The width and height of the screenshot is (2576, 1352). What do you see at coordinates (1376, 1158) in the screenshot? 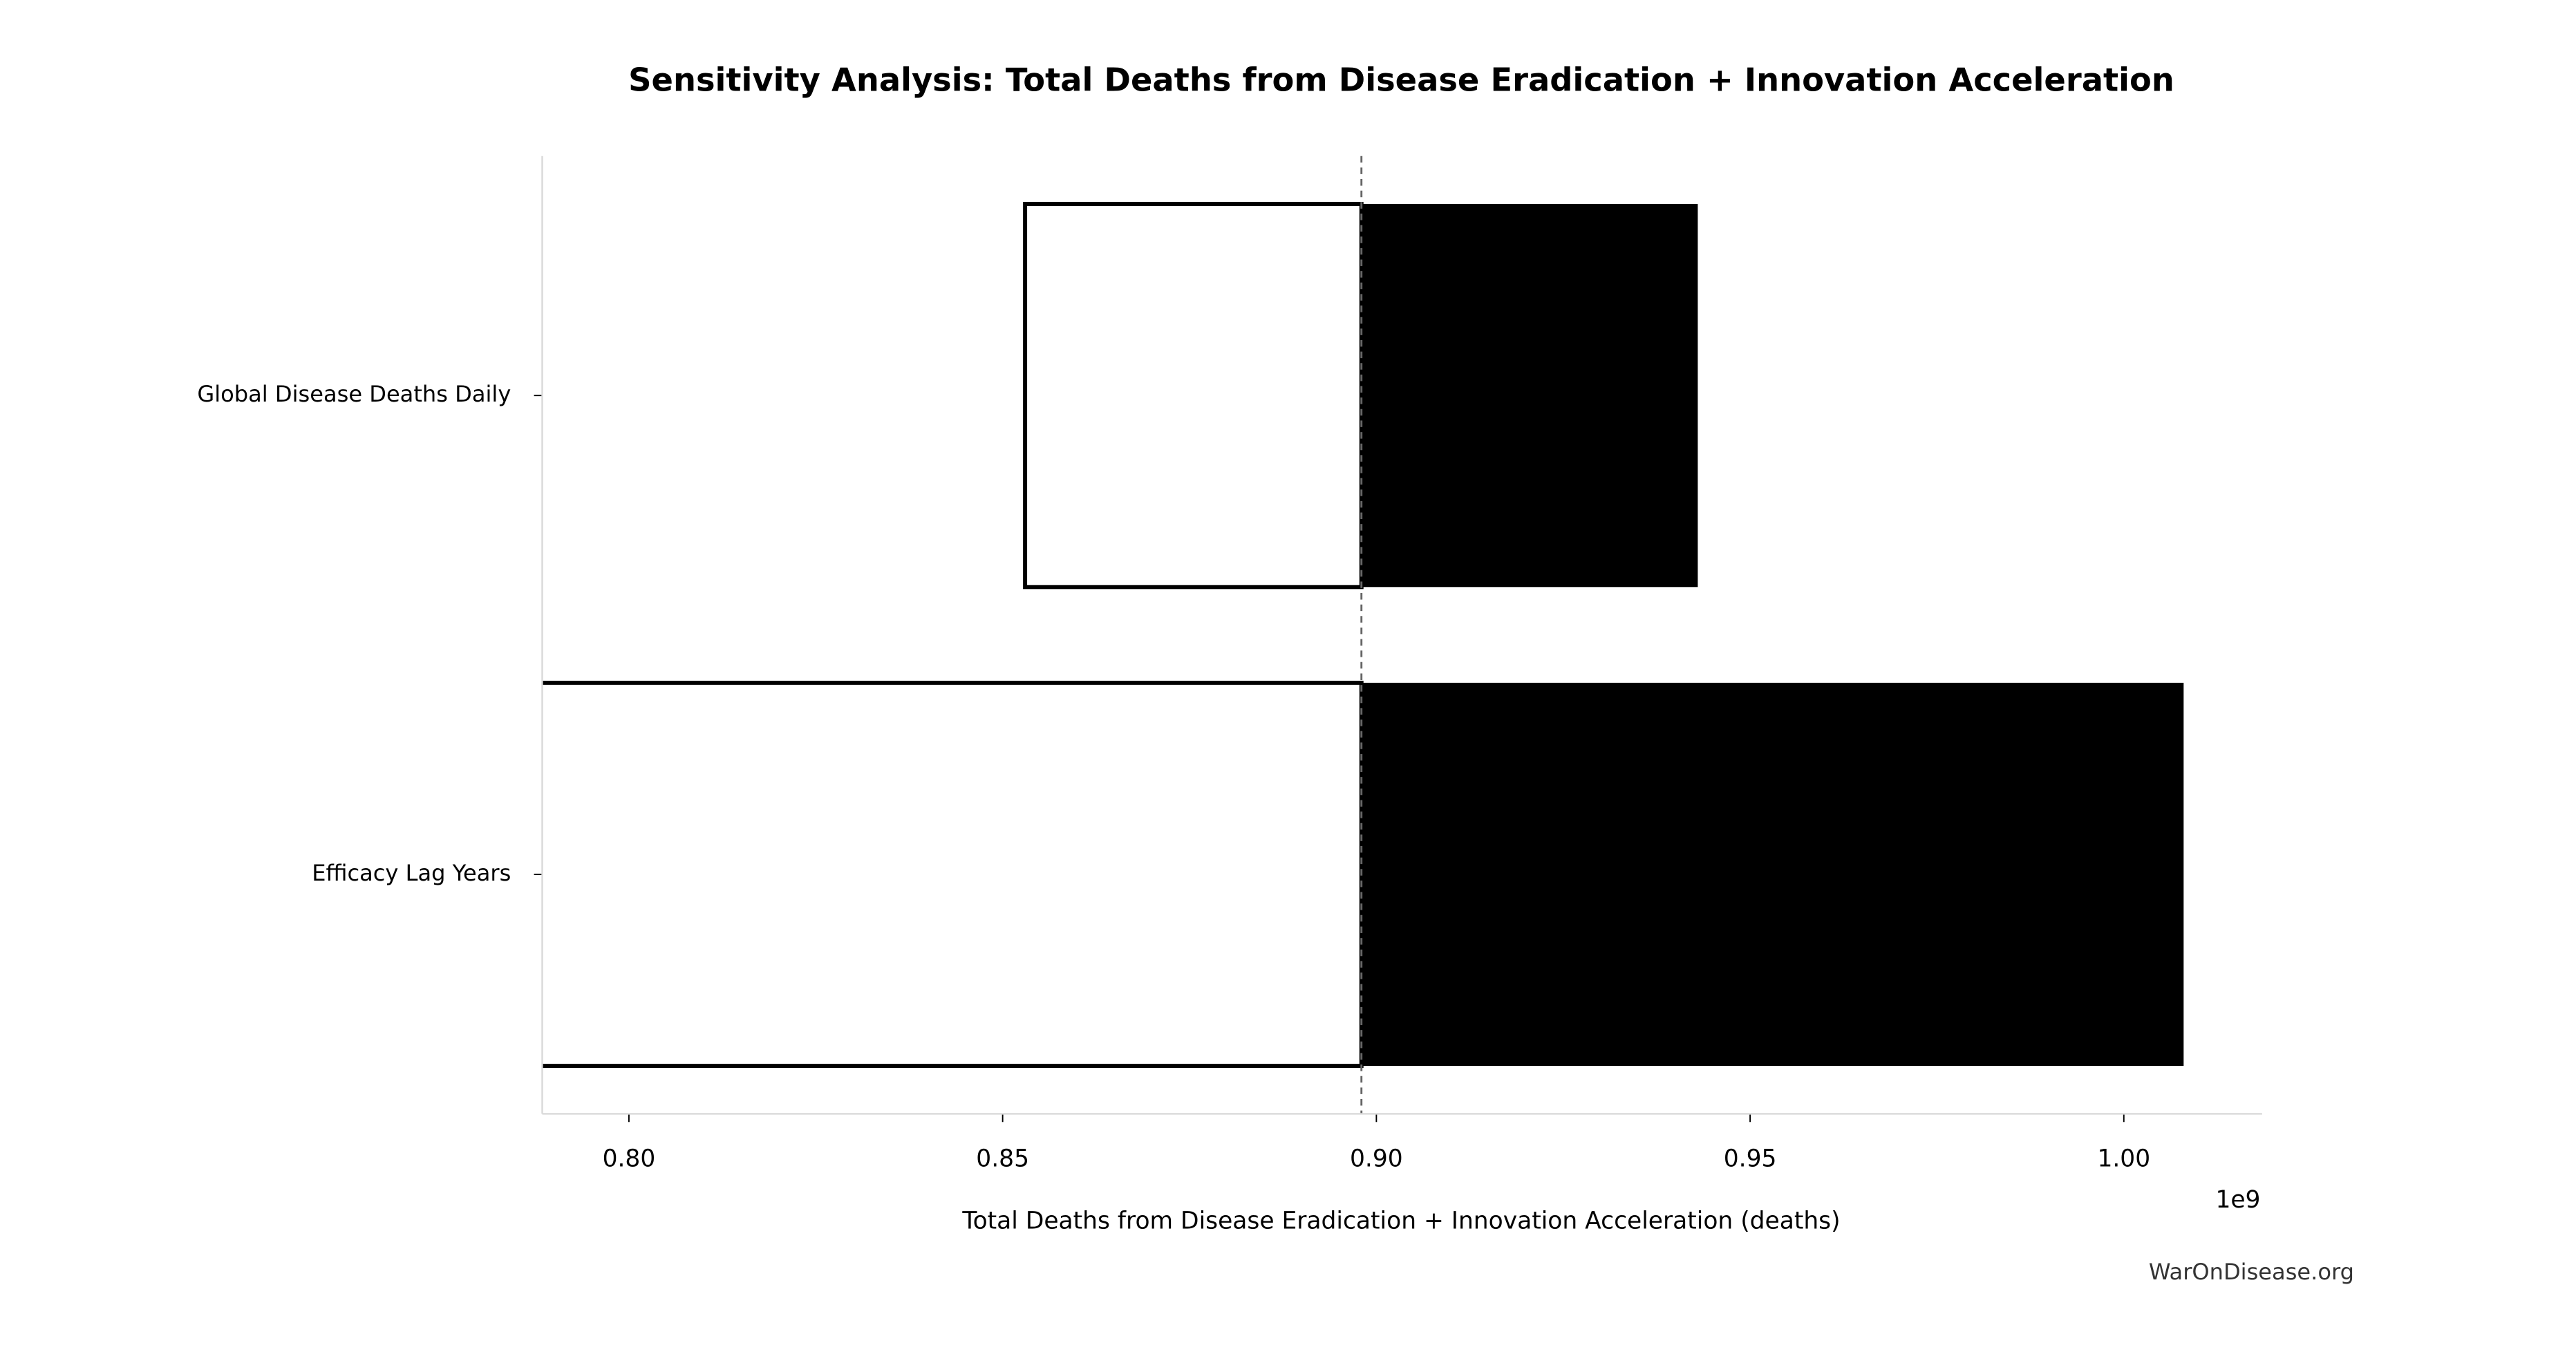
I see `x-tick-label: 0.90` at bounding box center [1376, 1158].